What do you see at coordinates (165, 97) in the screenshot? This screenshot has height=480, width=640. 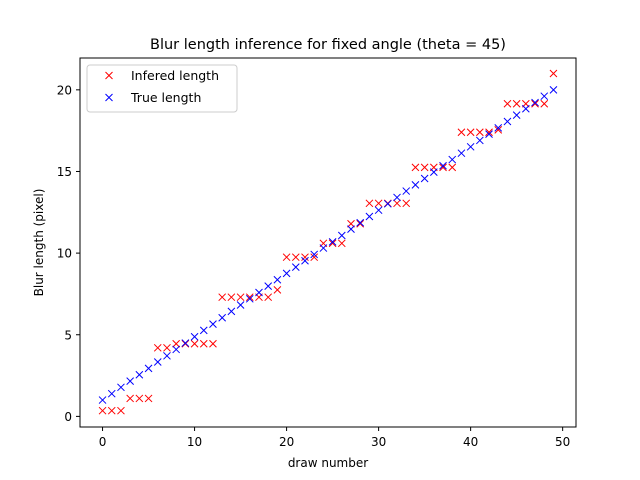 I see `legend-label-true-length: True length` at bounding box center [165, 97].